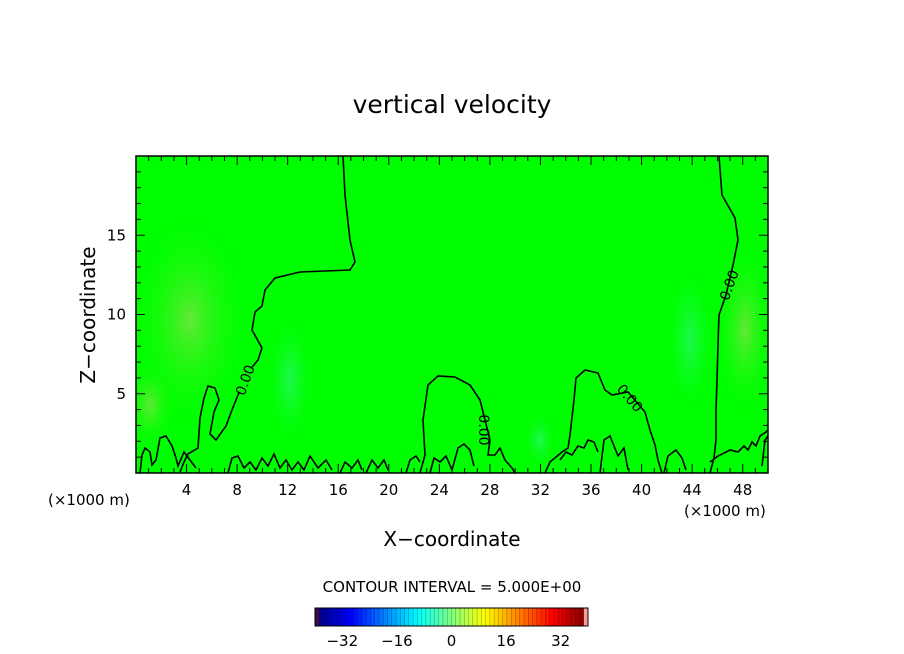 The width and height of the screenshot is (904, 654). I want to click on x-tick-label: 32, so click(540, 490).